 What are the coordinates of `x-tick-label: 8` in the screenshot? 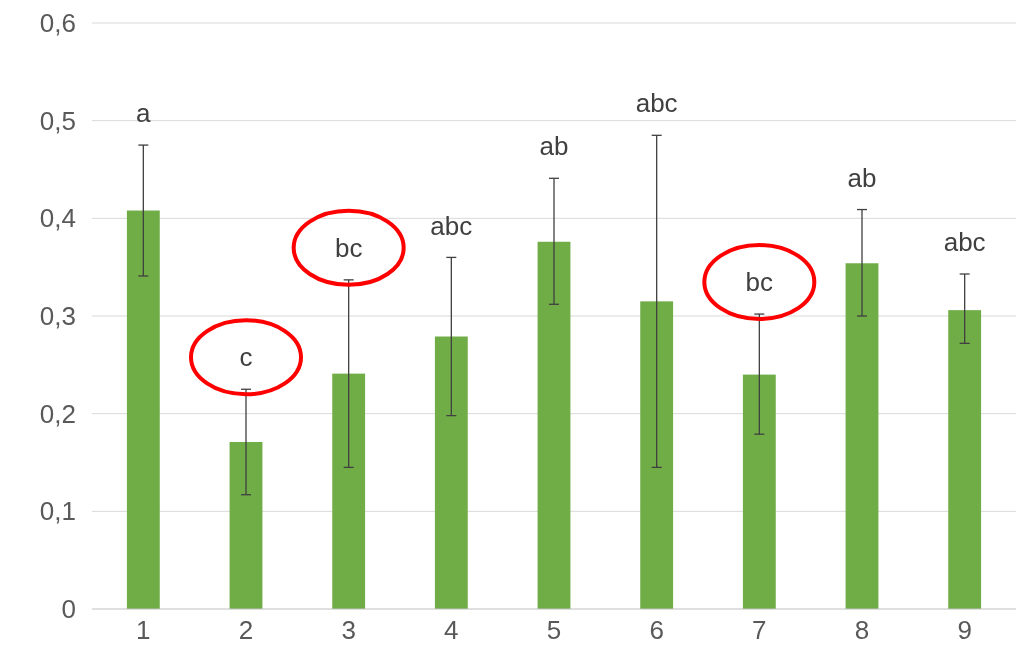 It's located at (862, 630).